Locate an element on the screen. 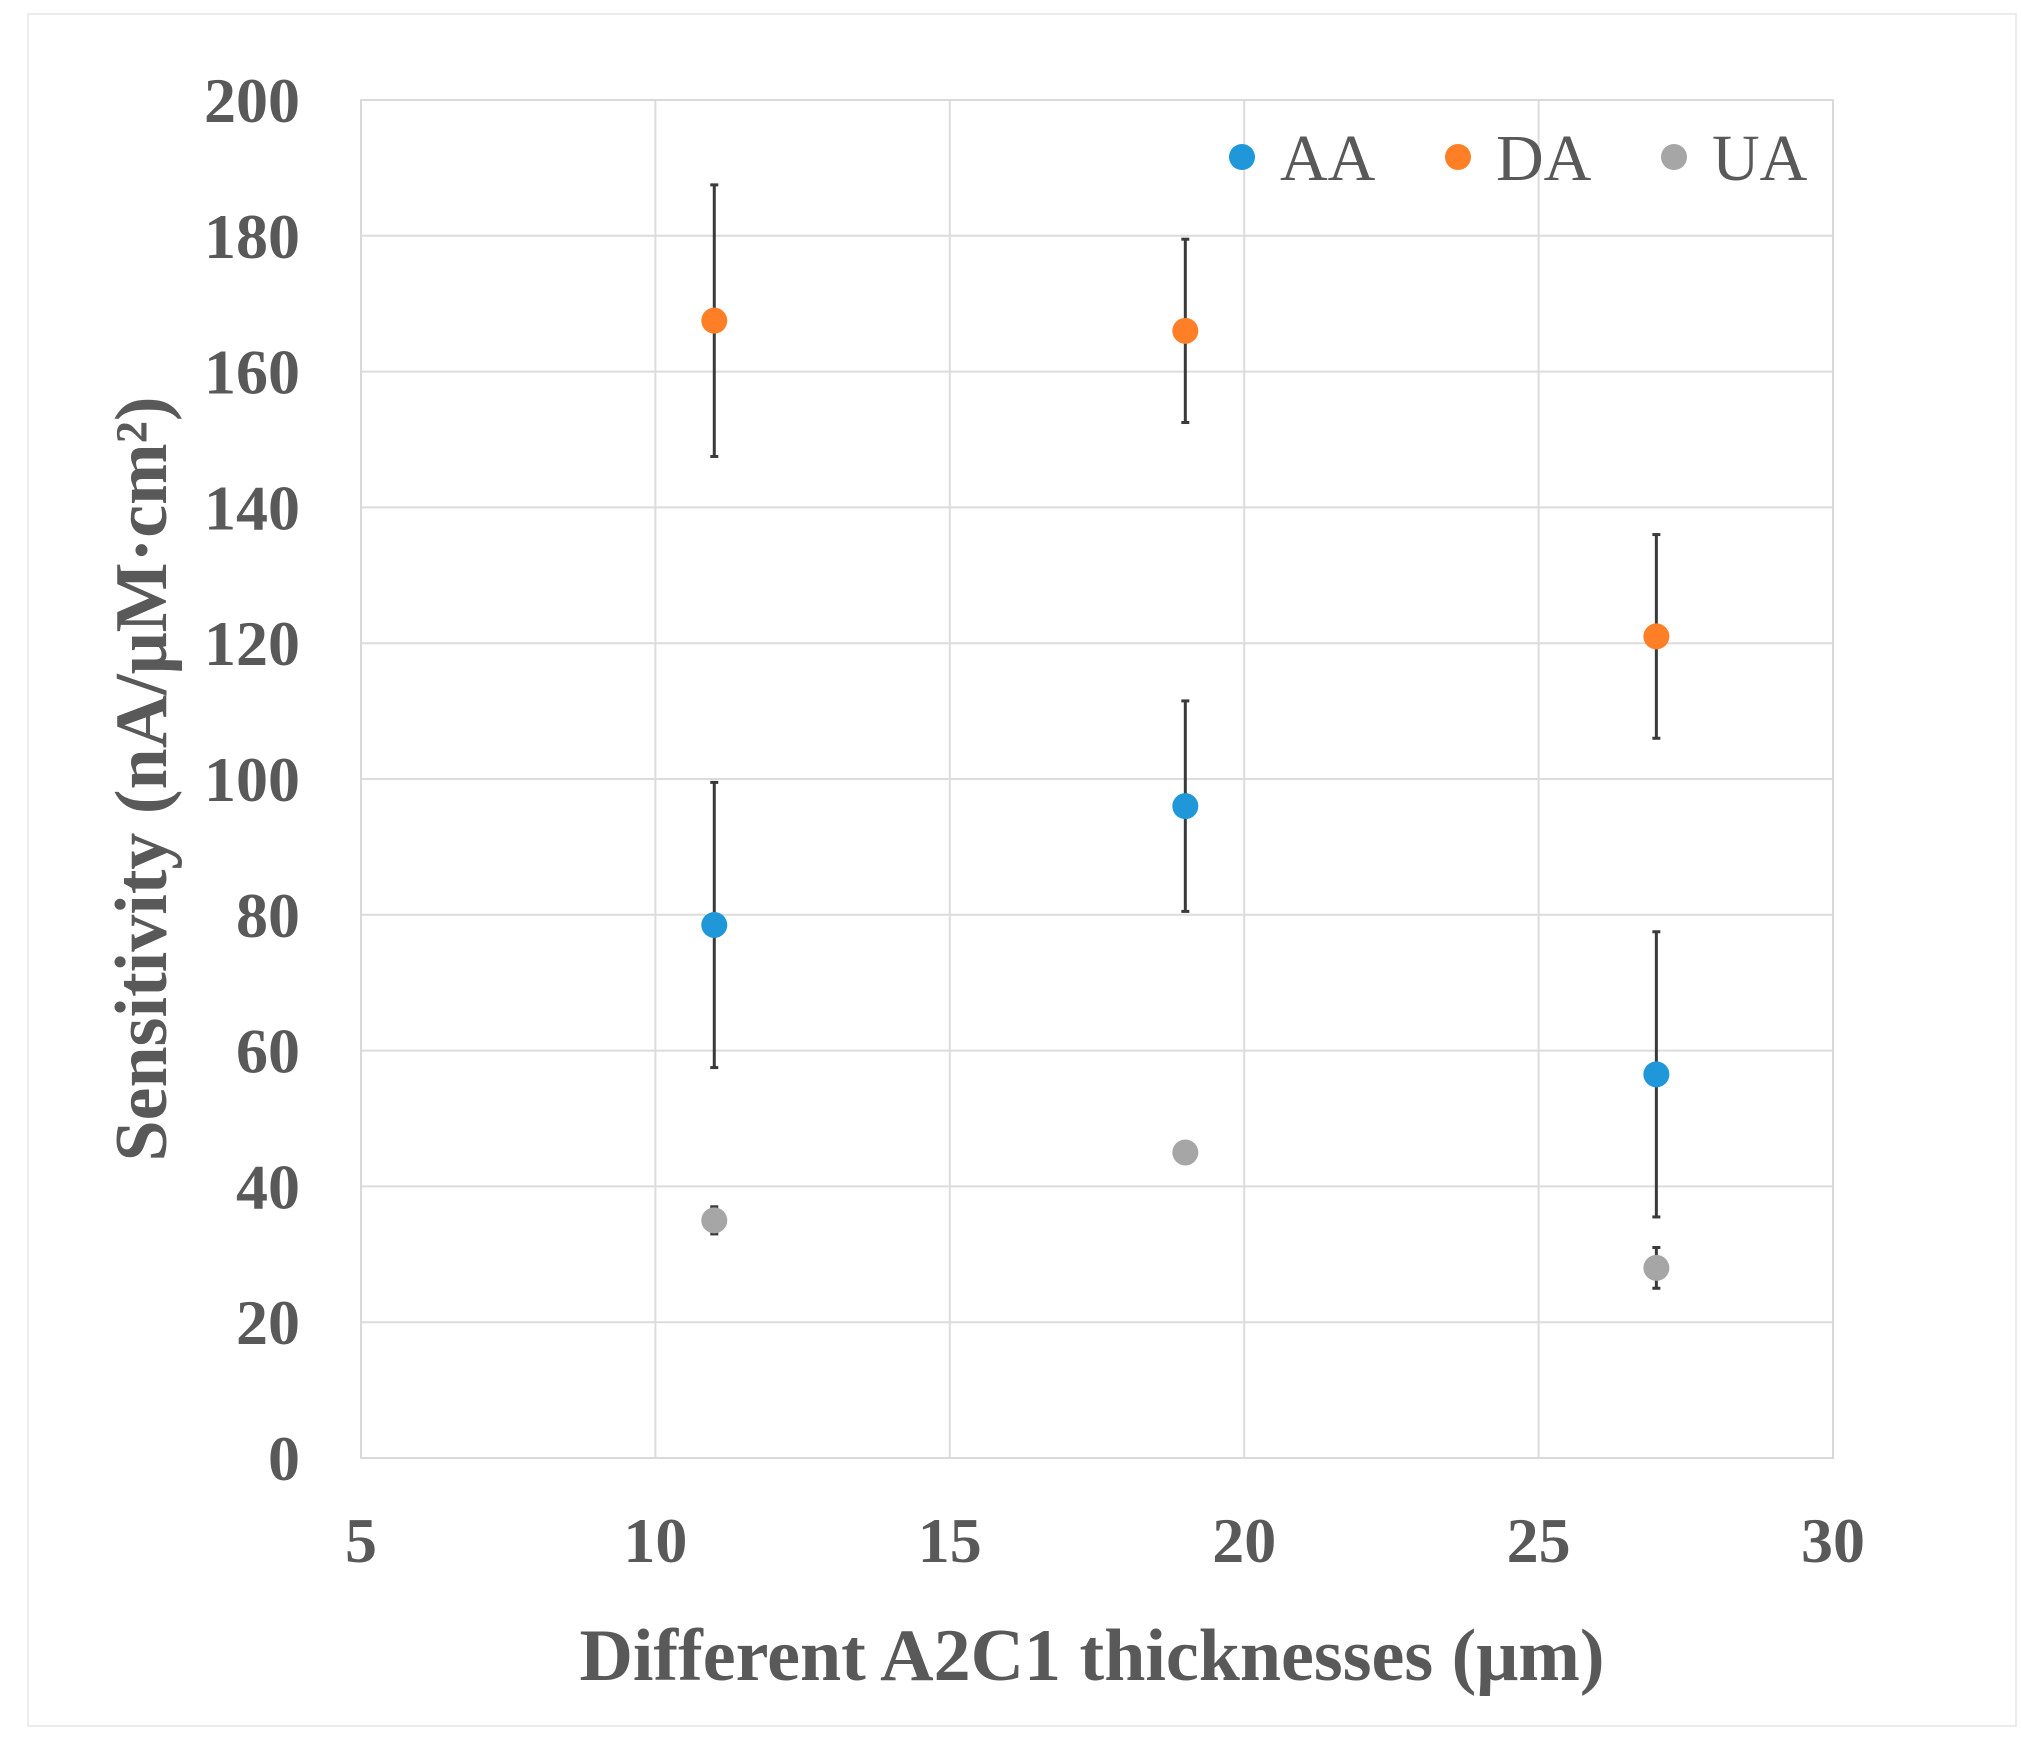  legend-item-ua: UA is located at coordinates (1734, 158).